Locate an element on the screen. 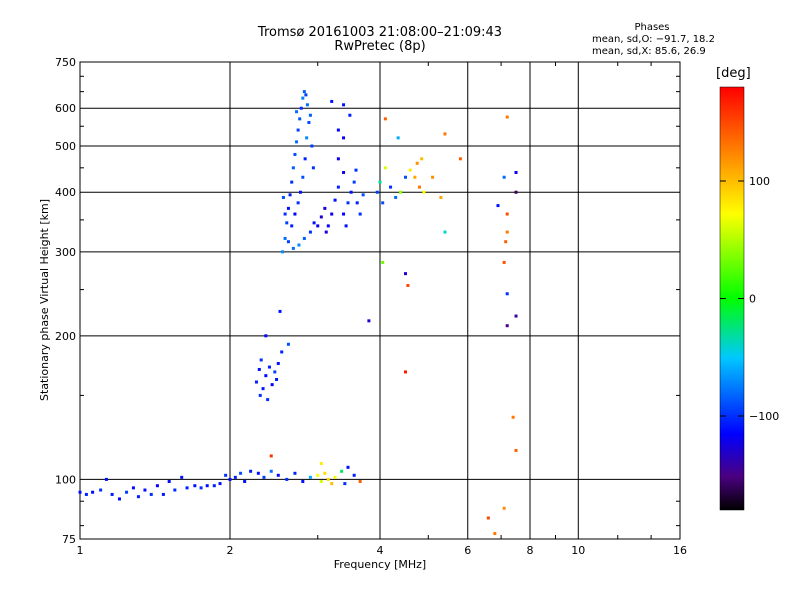 The width and height of the screenshot is (800, 600). colorbar-tick-label: 0 is located at coordinates (752, 299).